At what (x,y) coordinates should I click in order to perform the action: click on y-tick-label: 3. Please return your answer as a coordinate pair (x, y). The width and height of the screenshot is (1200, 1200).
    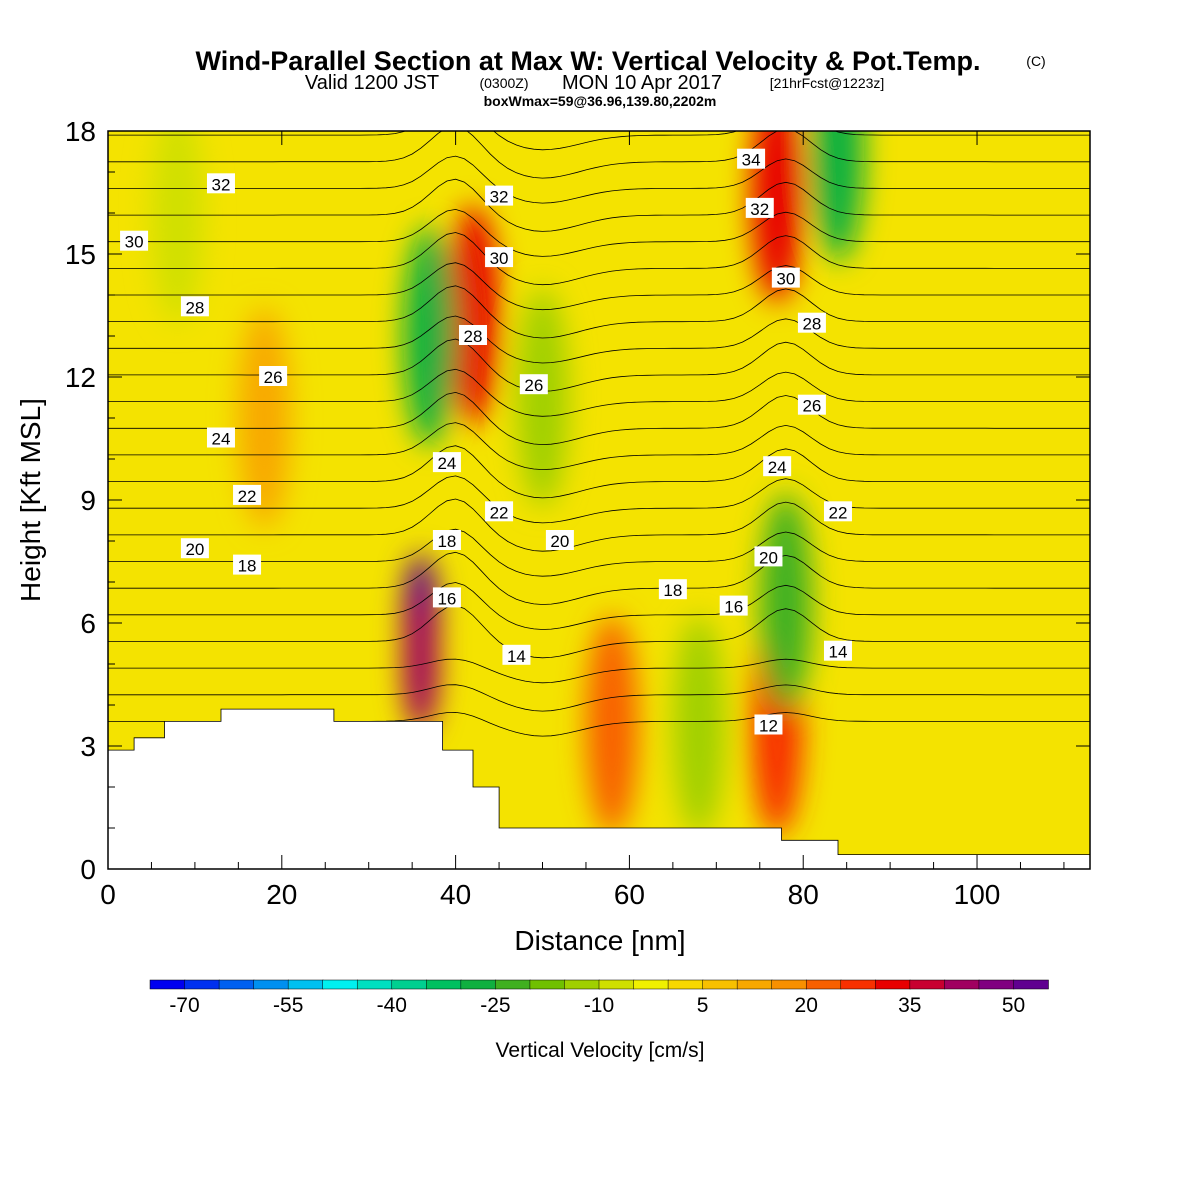
    Looking at the image, I should click on (88, 746).